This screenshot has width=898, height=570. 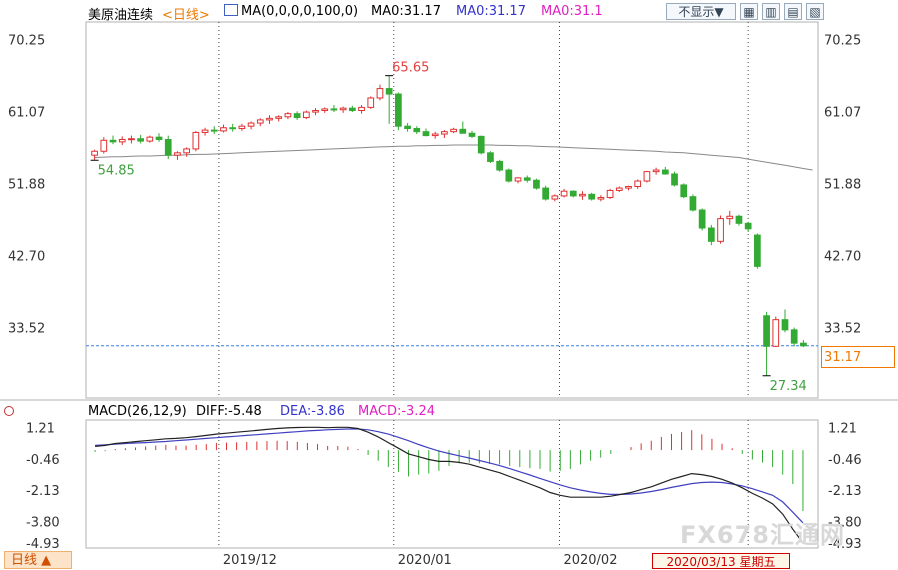 What do you see at coordinates (449, 476) in the screenshot?
I see `macd-dea-line` at bounding box center [449, 476].